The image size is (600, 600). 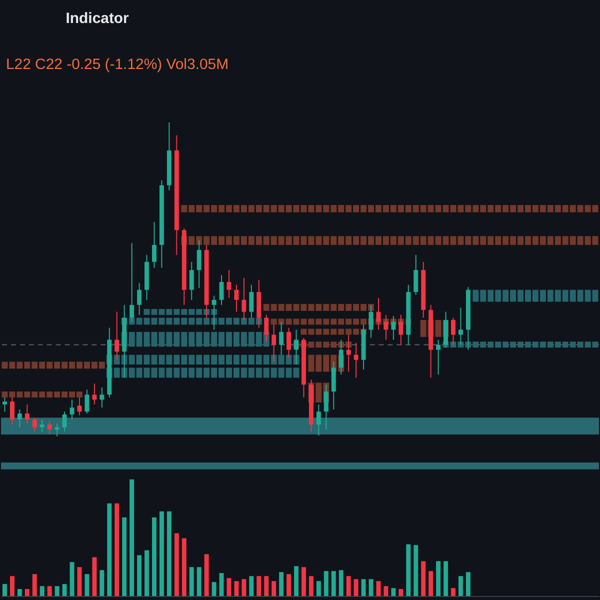 I want to click on text: L22 C22 -0.25 (-1.12%) Vol3.05M, so click(x=117, y=64).